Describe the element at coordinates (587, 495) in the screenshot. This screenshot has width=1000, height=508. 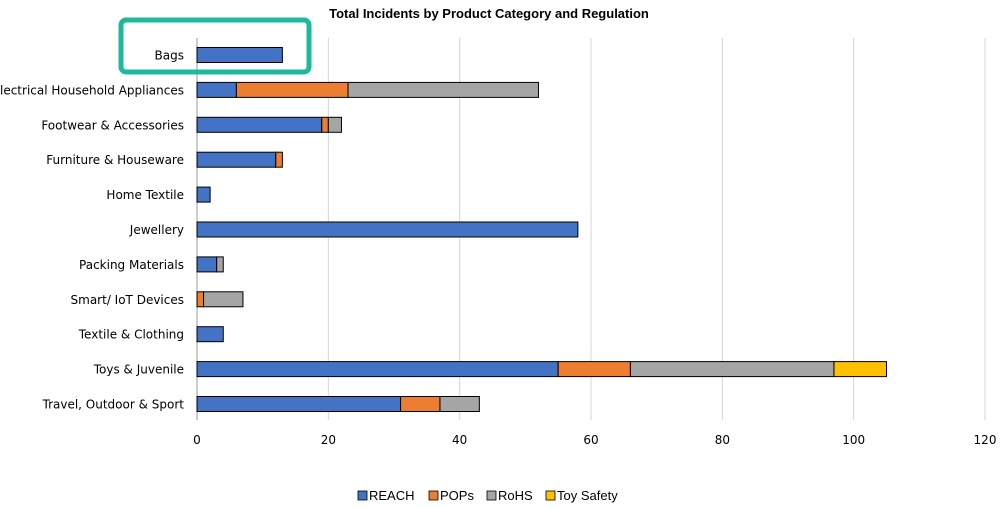
I see `legend-label-toy-safety: Toy Safety` at that location.